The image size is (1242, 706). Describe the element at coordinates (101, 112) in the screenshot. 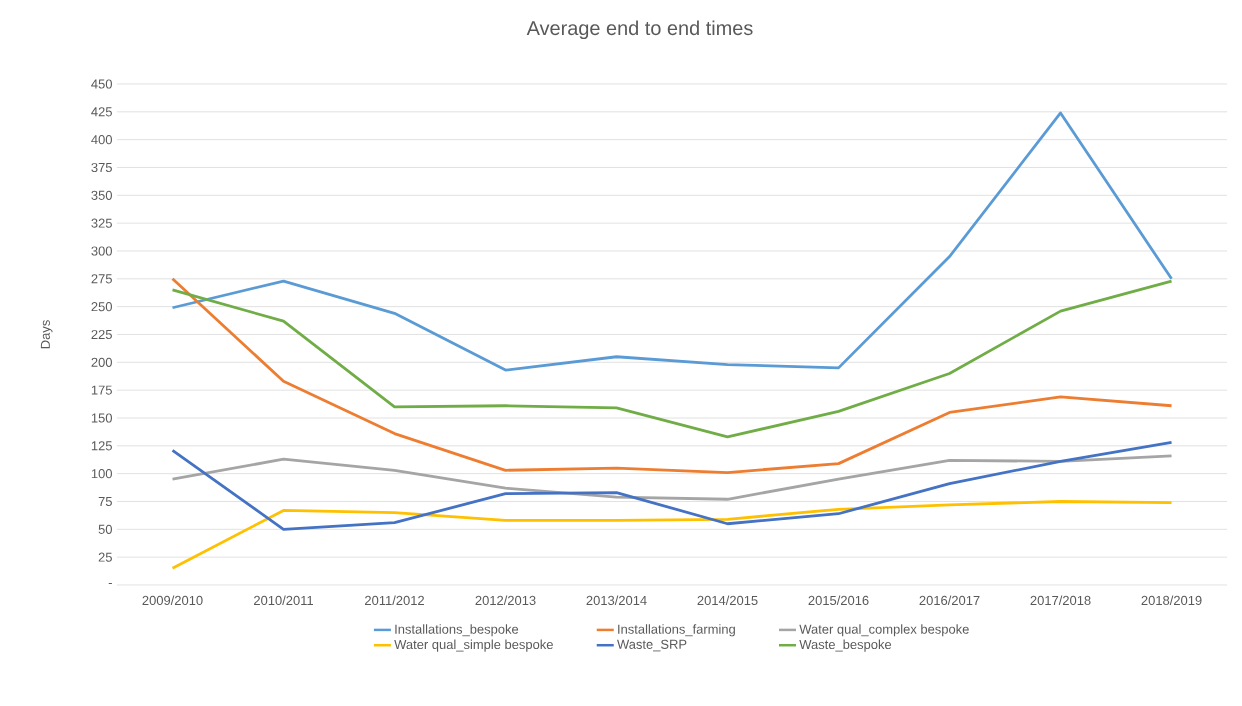

I see `y-tick-label: 425` at that location.